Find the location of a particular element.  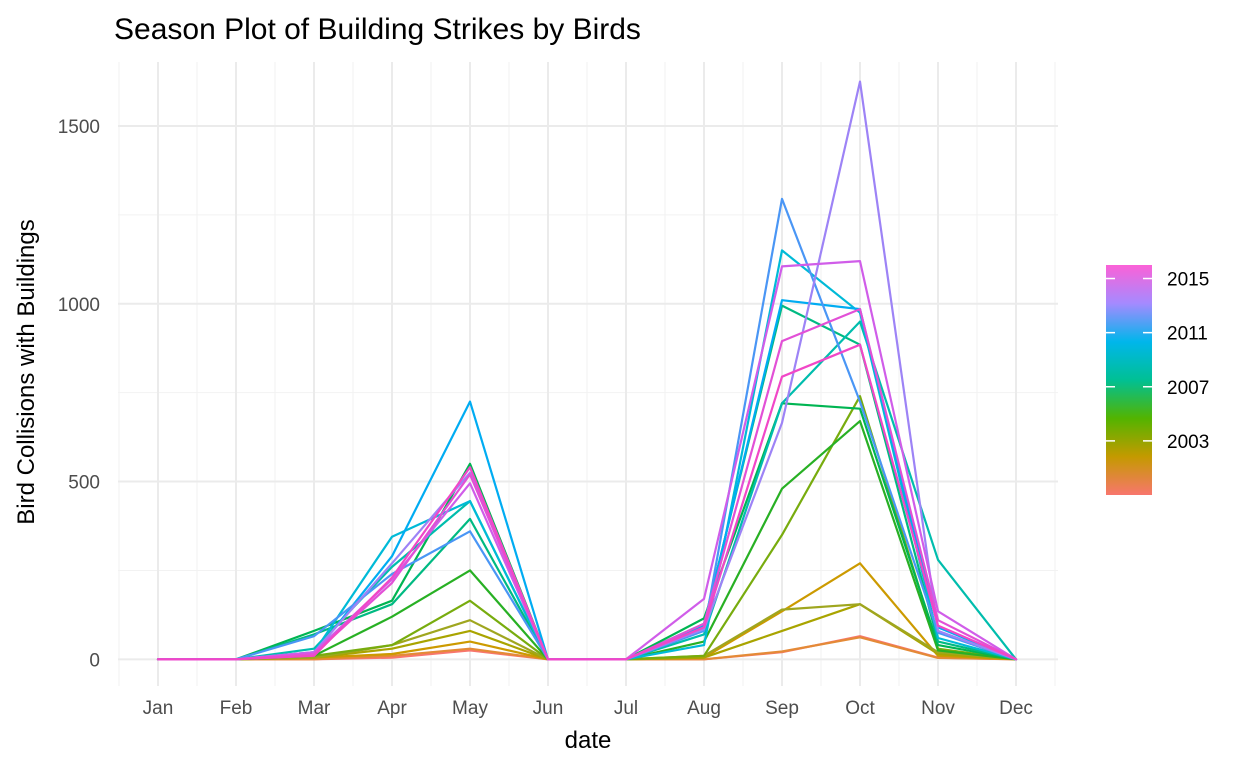

legend-label: 2015 is located at coordinates (1188, 280).